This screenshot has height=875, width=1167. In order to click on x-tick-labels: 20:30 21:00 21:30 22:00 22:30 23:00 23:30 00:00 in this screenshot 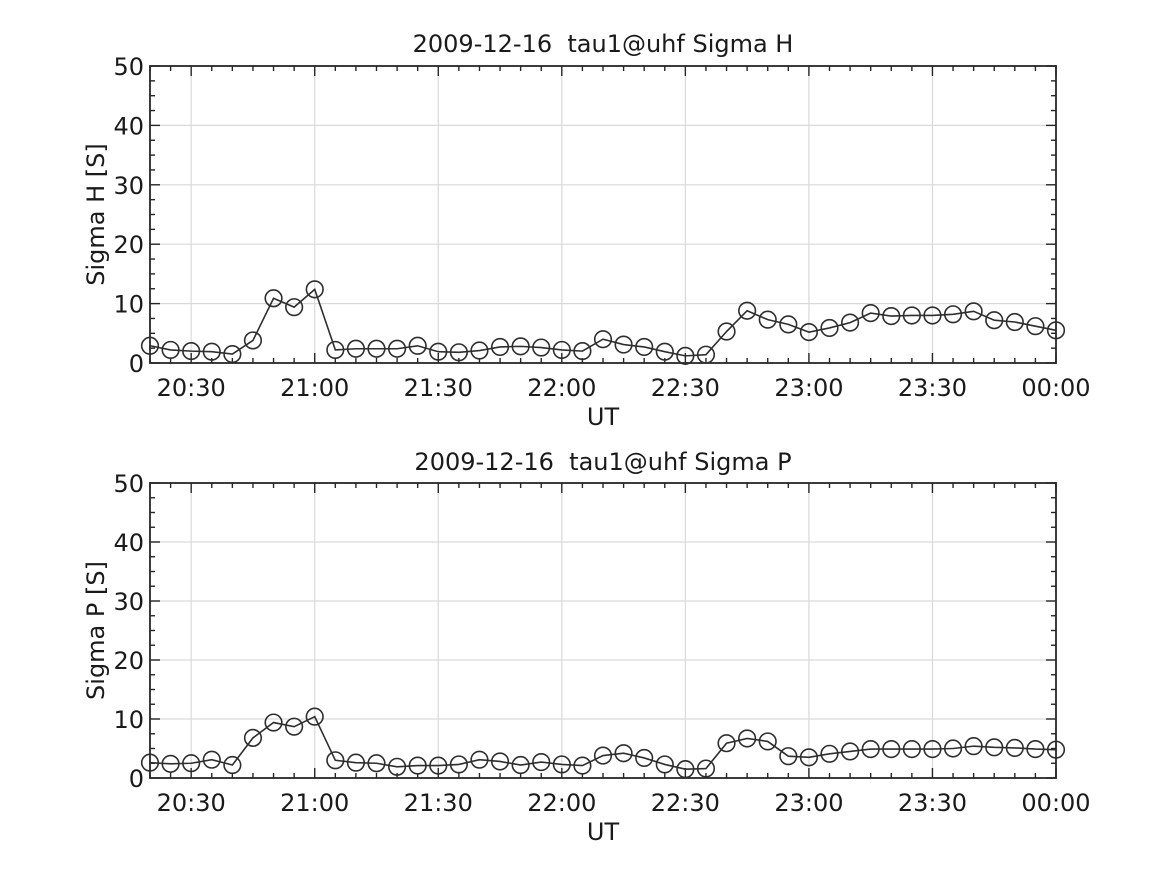, I will do `click(624, 388)`.